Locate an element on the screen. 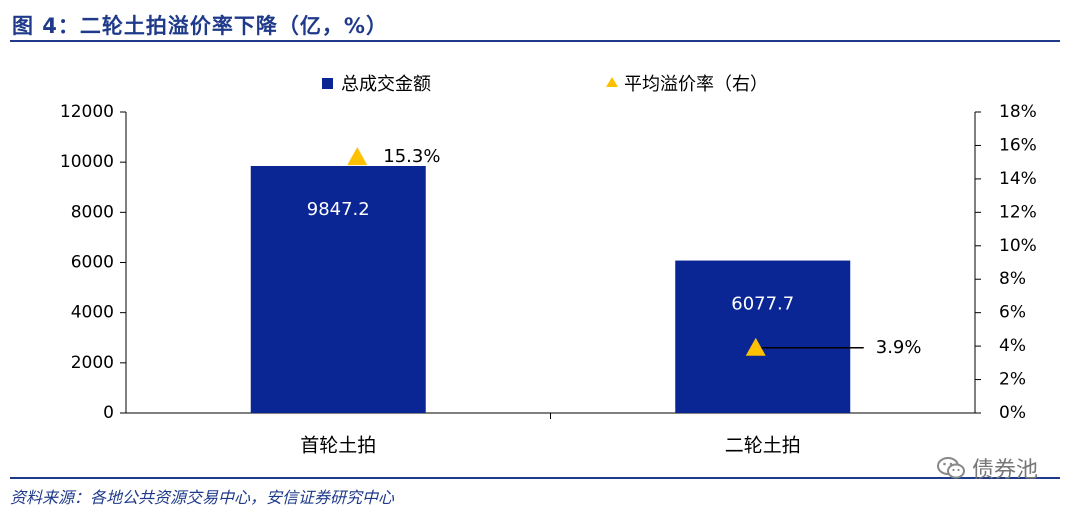 The image size is (1080, 518). watermark-text: 债券池 is located at coordinates (1005, 470).